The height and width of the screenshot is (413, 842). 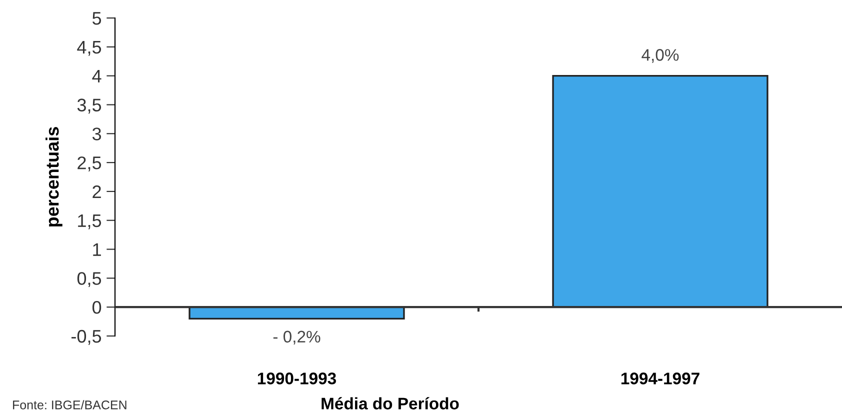 What do you see at coordinates (97, 18) in the screenshot?
I see `y-tick-label: 5` at bounding box center [97, 18].